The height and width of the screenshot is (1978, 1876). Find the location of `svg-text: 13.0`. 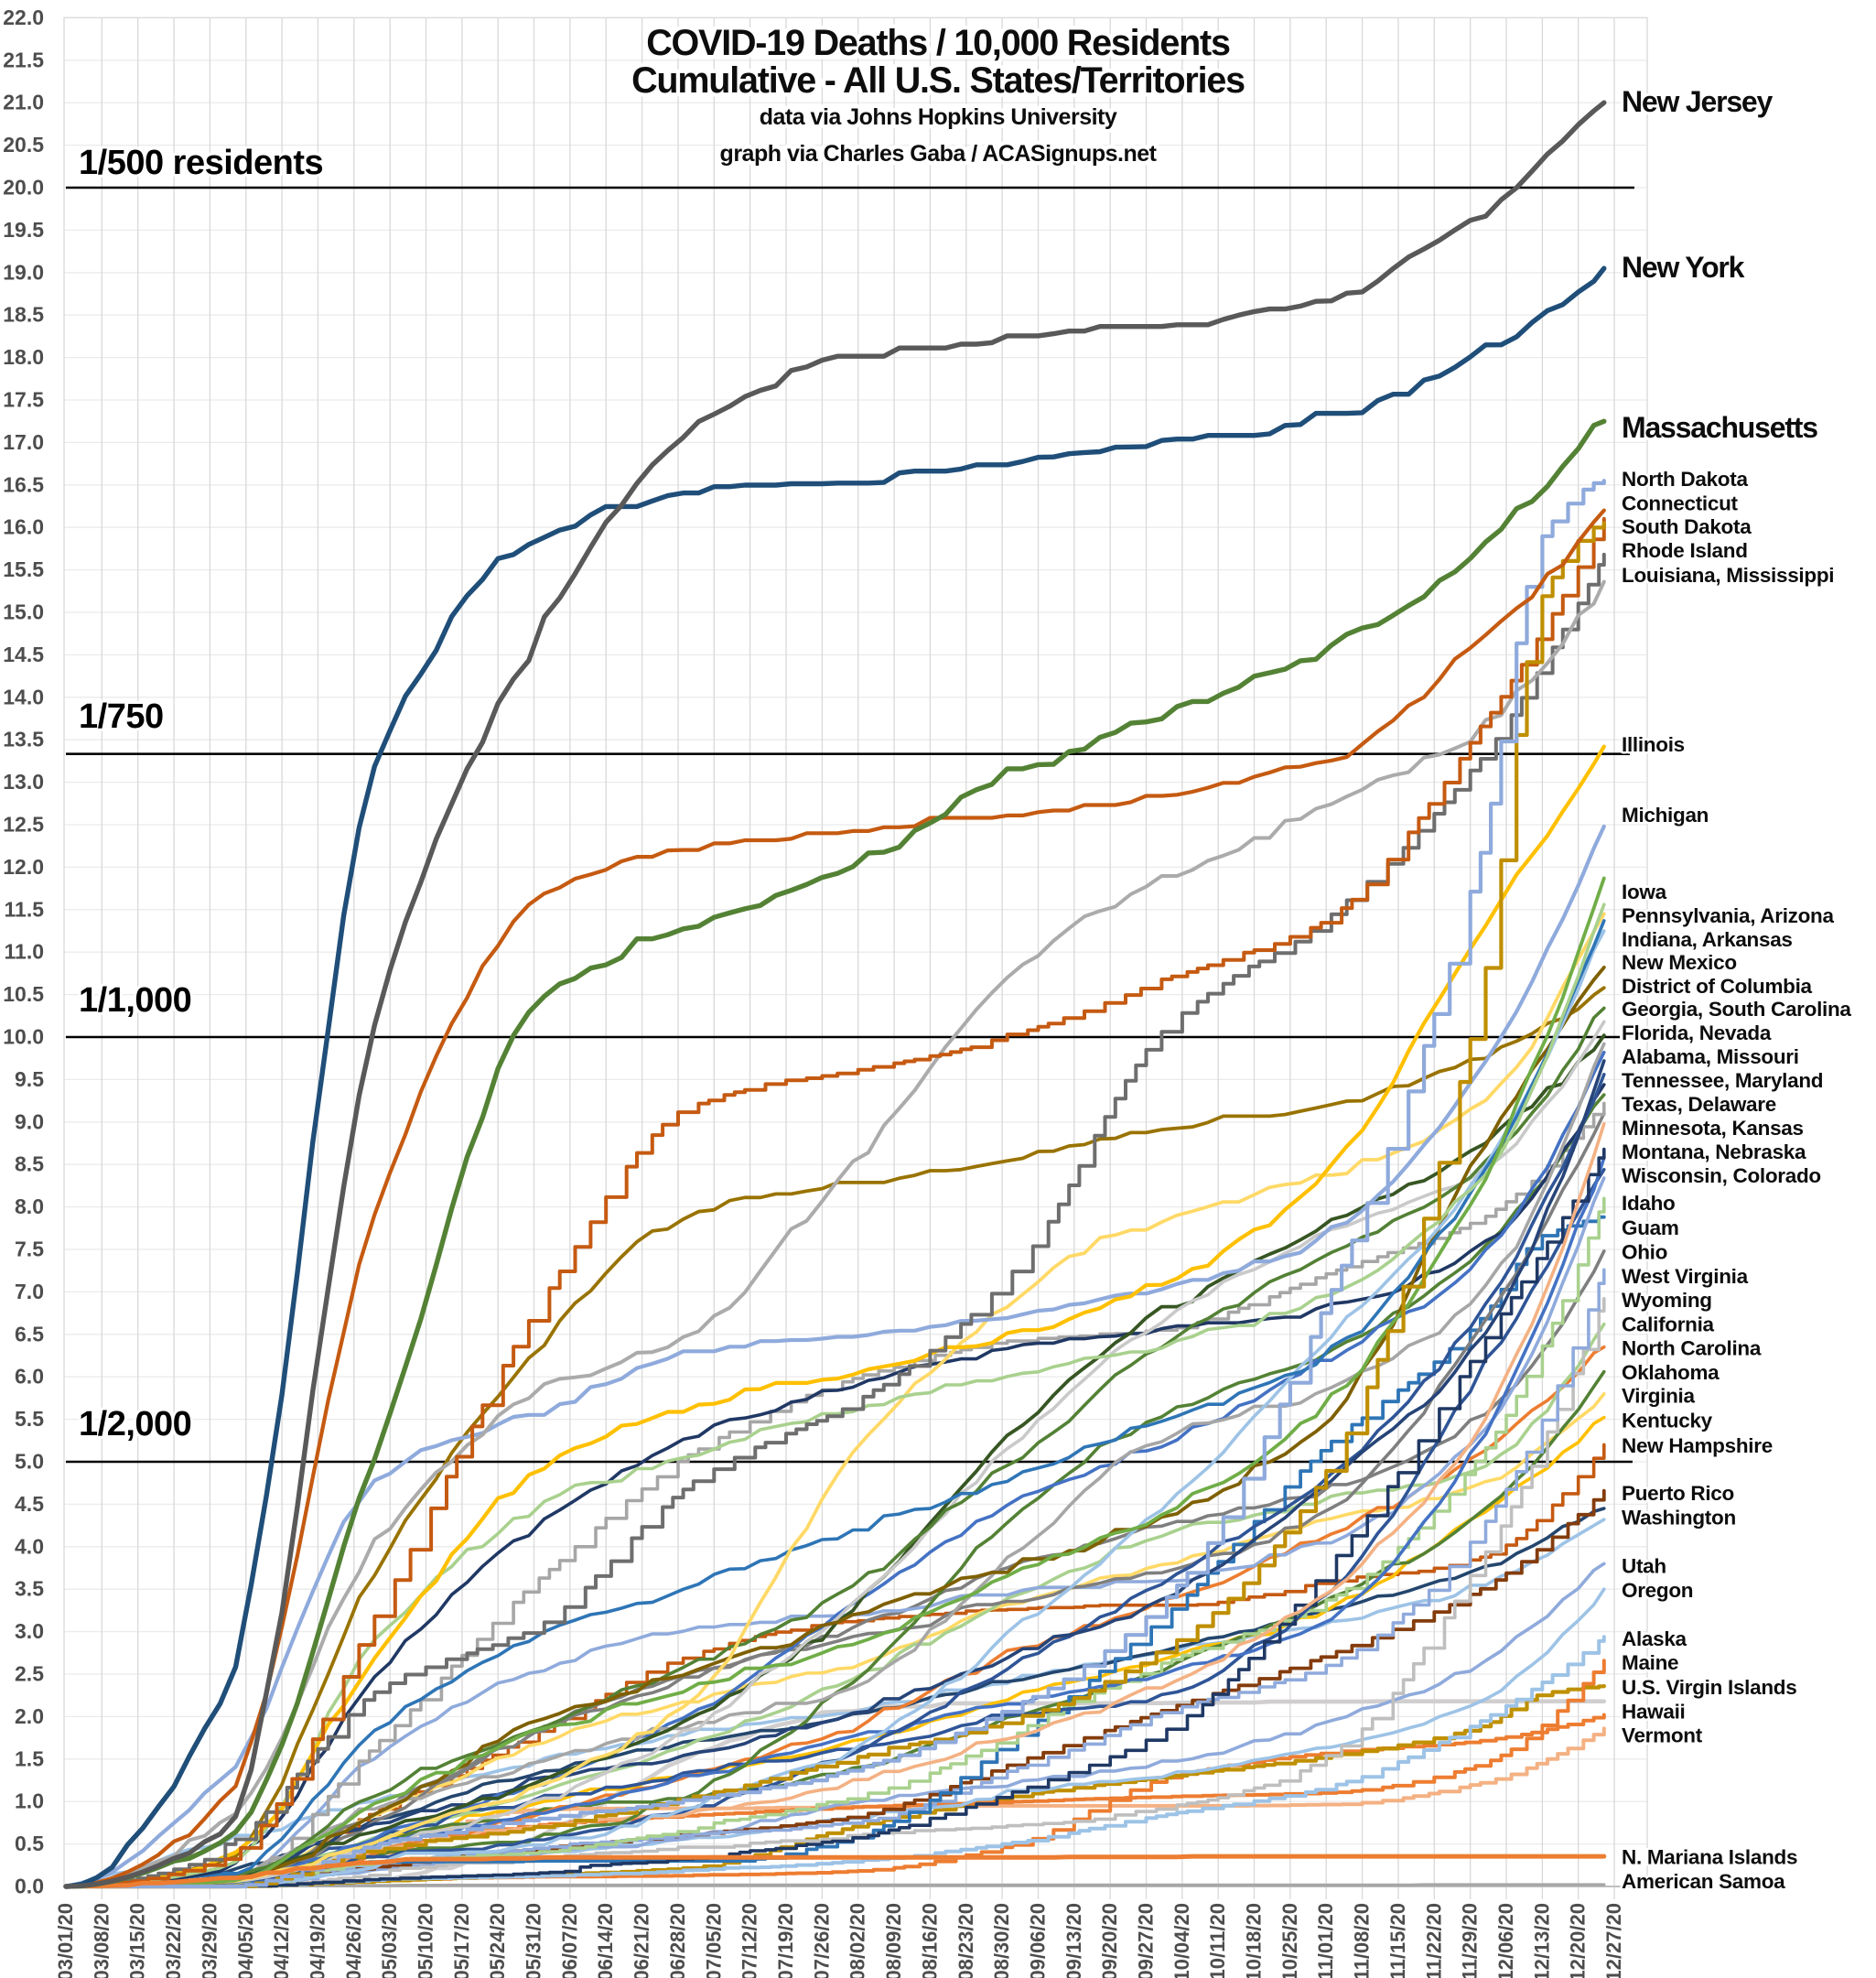

svg-text: 13.0 is located at coordinates (23, 782).